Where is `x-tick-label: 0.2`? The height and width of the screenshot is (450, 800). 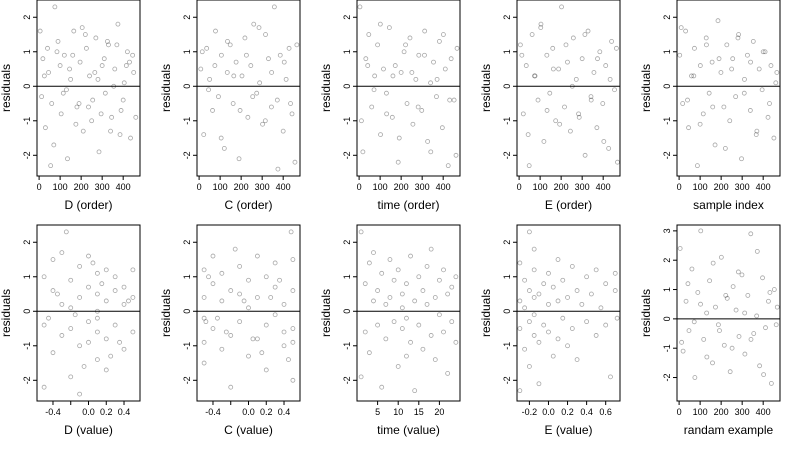
x-tick-label: 0.2 is located at coordinates (106, 412).